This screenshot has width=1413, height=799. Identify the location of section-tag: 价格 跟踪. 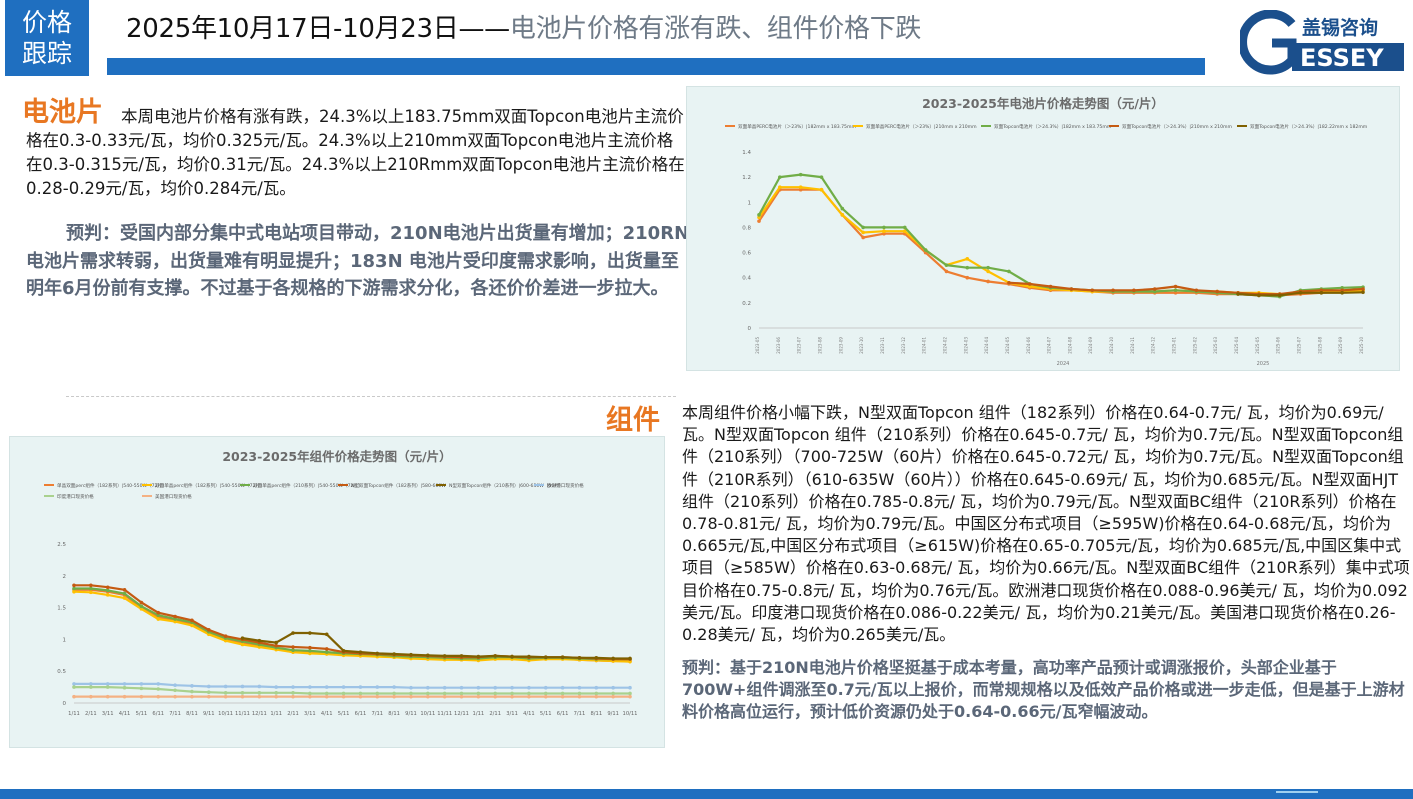
(47, 38).